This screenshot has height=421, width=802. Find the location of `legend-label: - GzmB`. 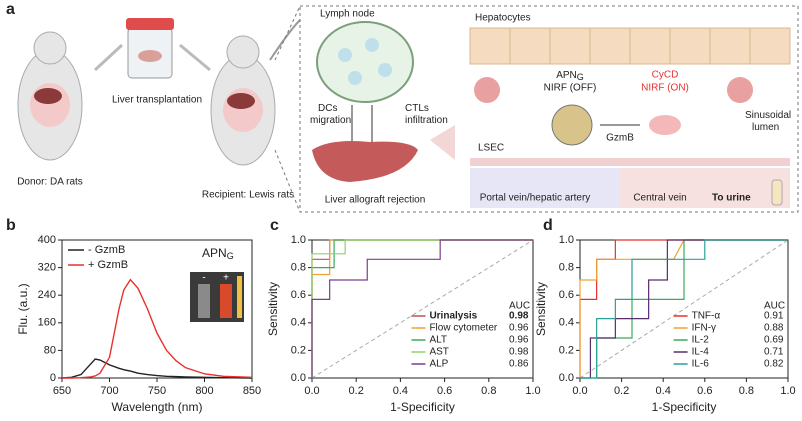

legend-label: - GzmB is located at coordinates (106, 250).